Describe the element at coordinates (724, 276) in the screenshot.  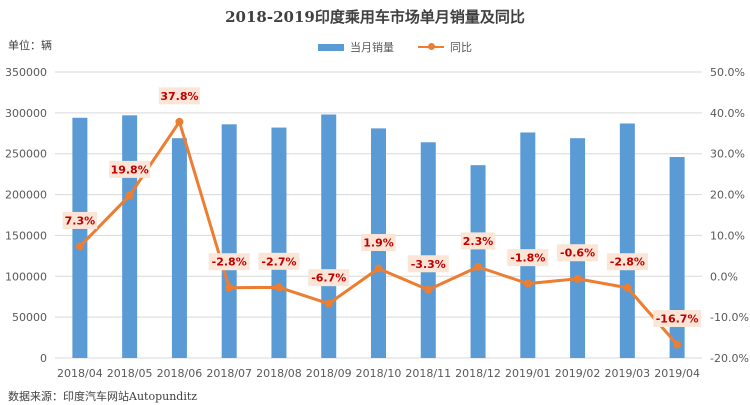
I see `y-right-tick-label: 0.0%` at that location.